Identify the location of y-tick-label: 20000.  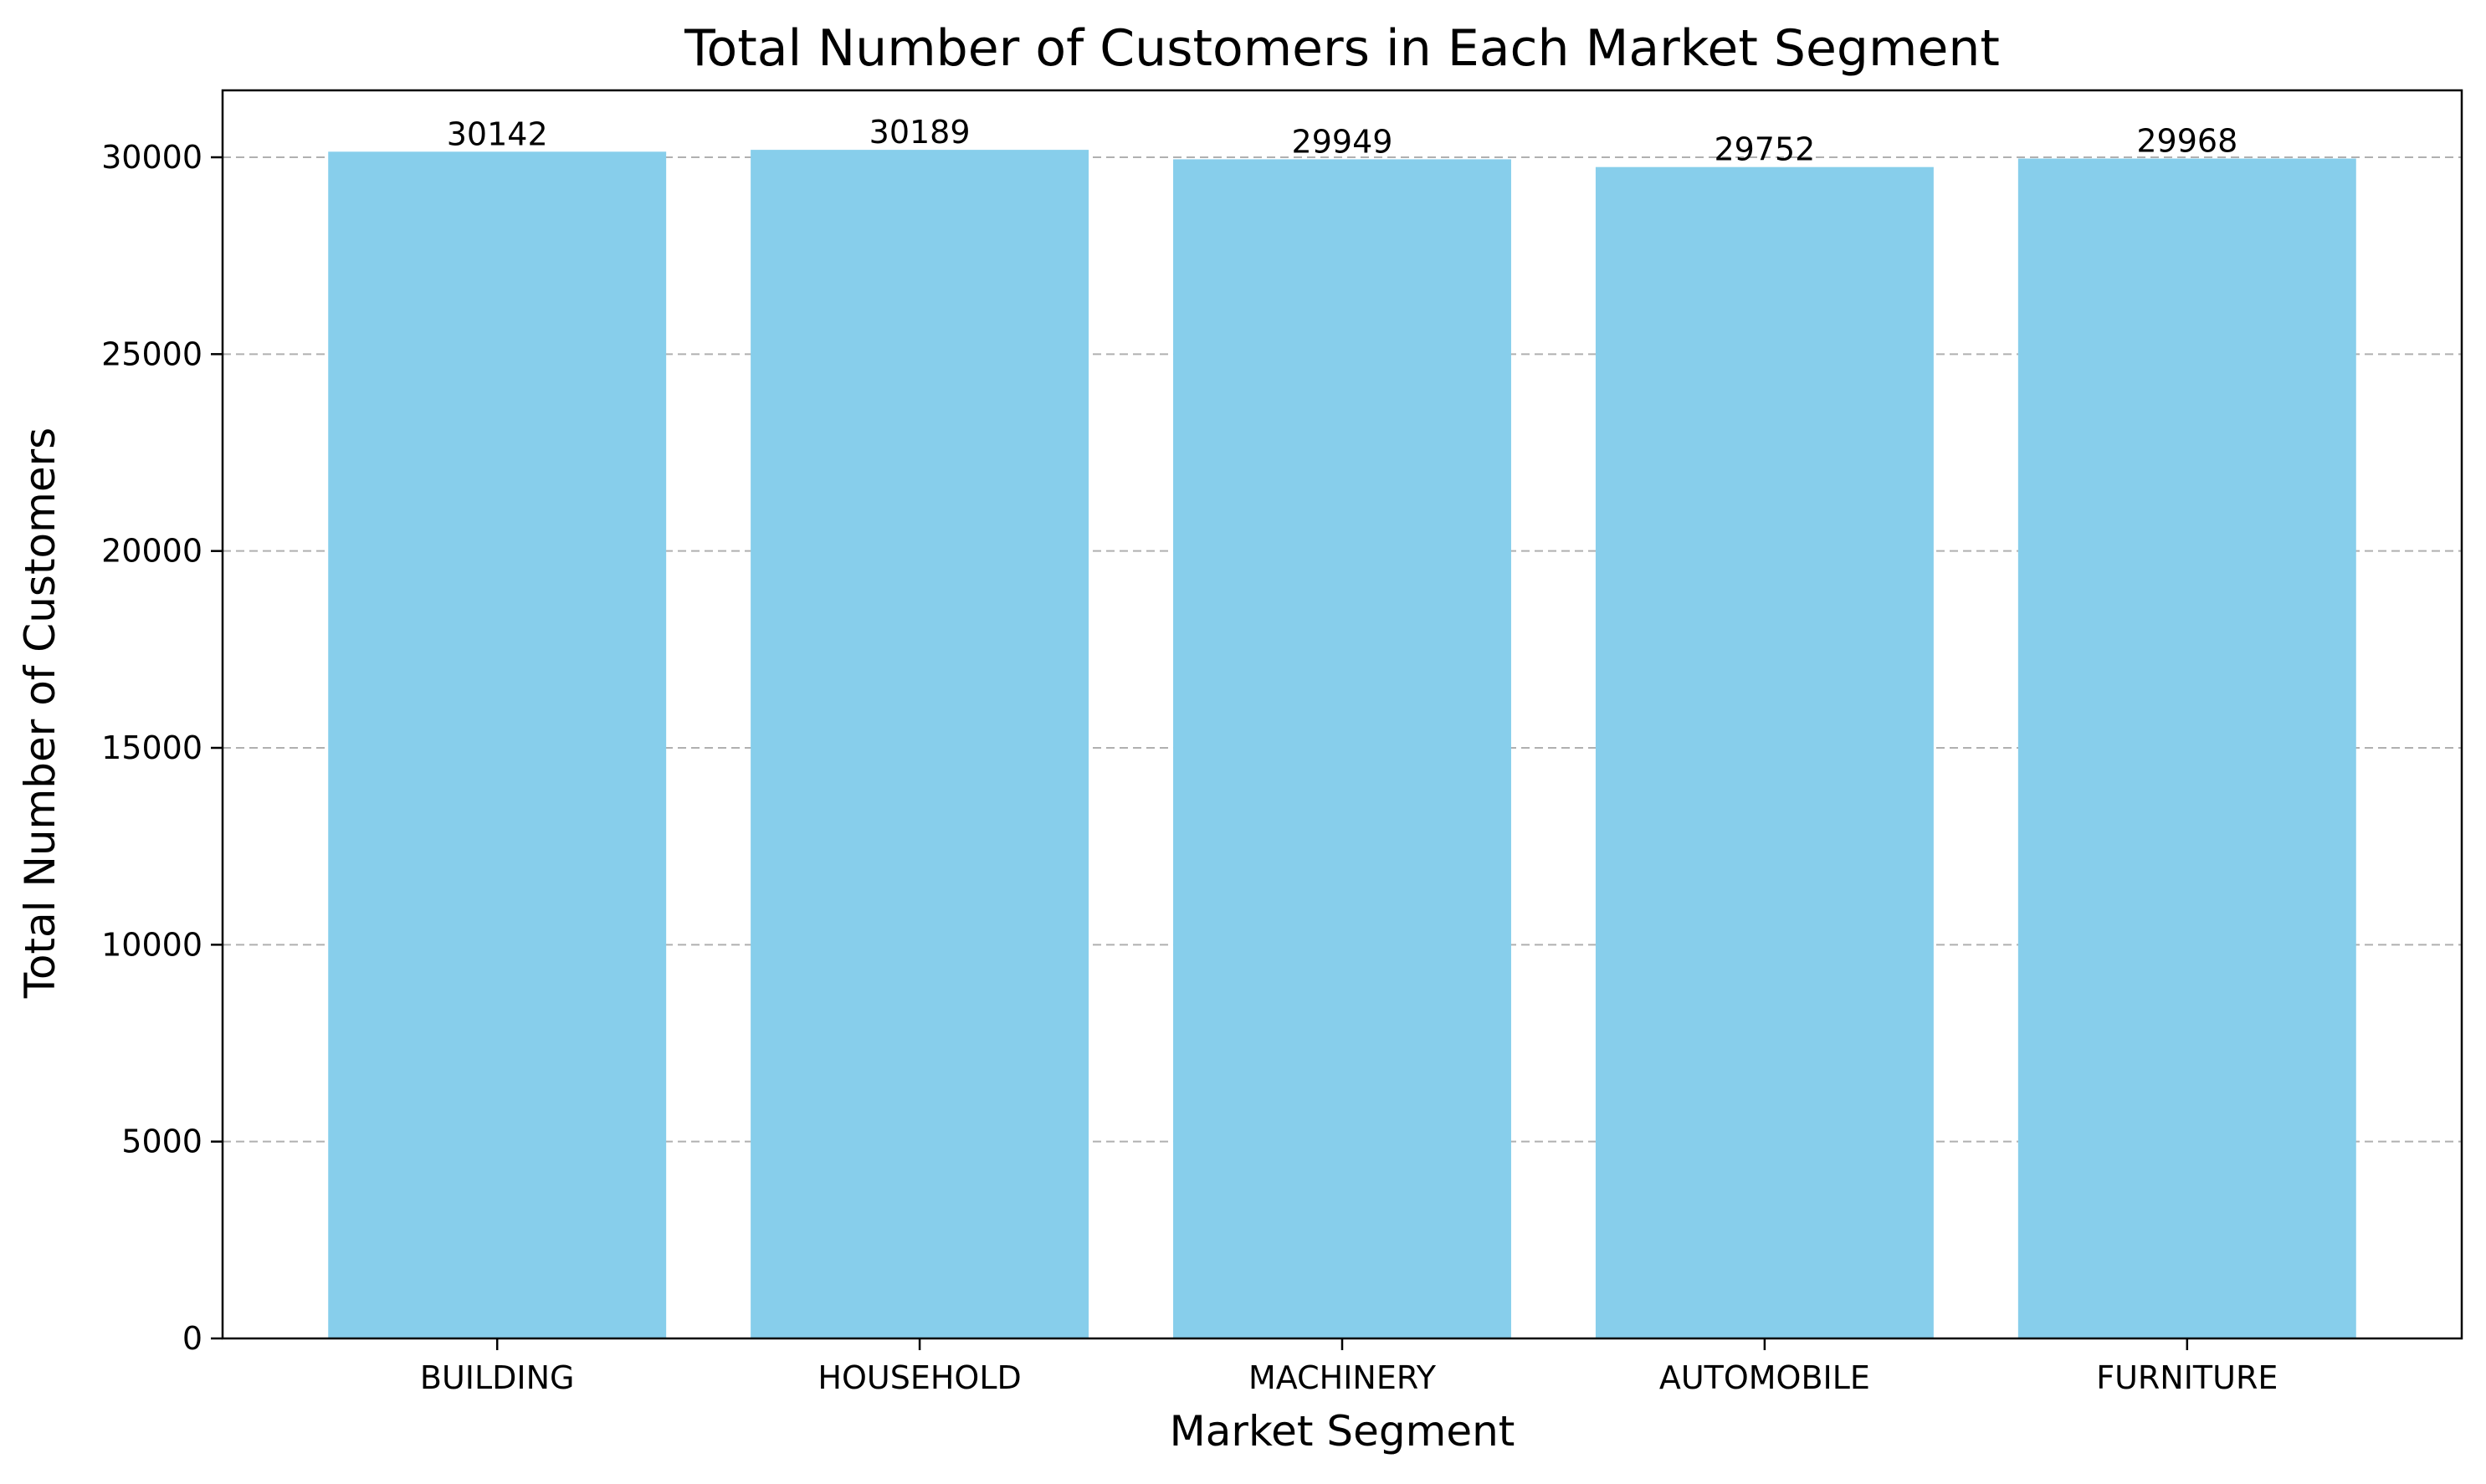
(151, 551).